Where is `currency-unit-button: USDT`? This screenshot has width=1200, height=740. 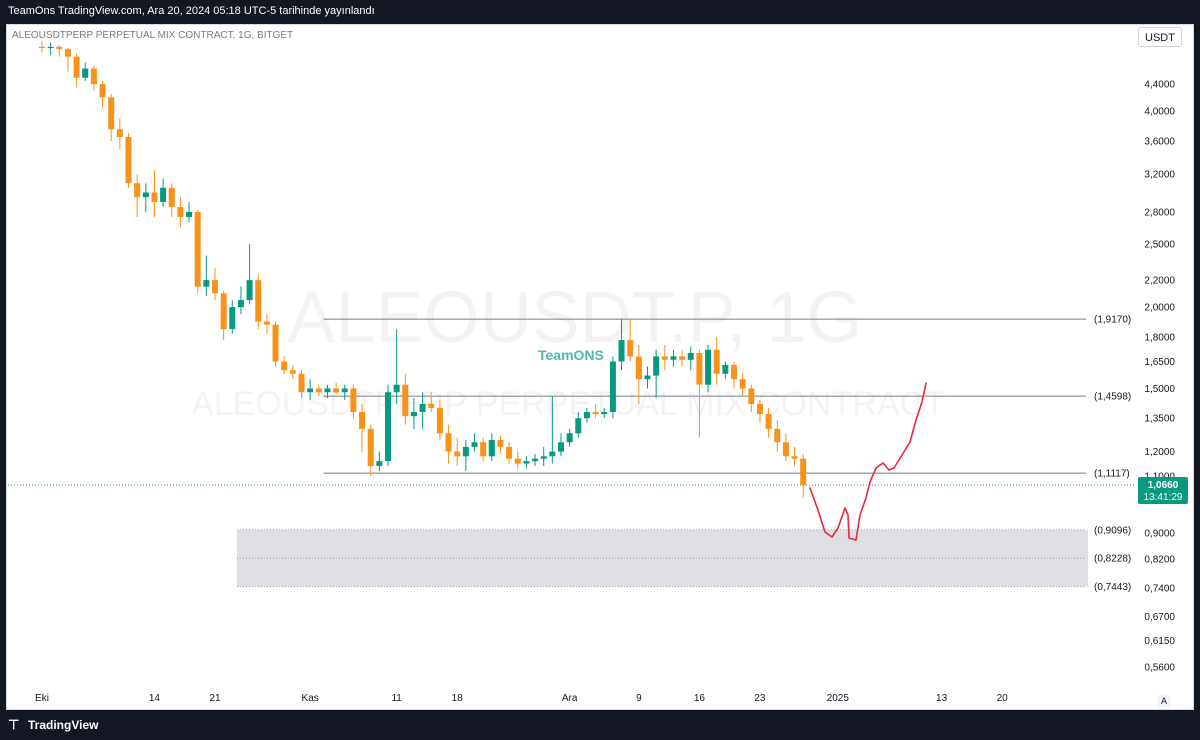
currency-unit-button: USDT is located at coordinates (1160, 37).